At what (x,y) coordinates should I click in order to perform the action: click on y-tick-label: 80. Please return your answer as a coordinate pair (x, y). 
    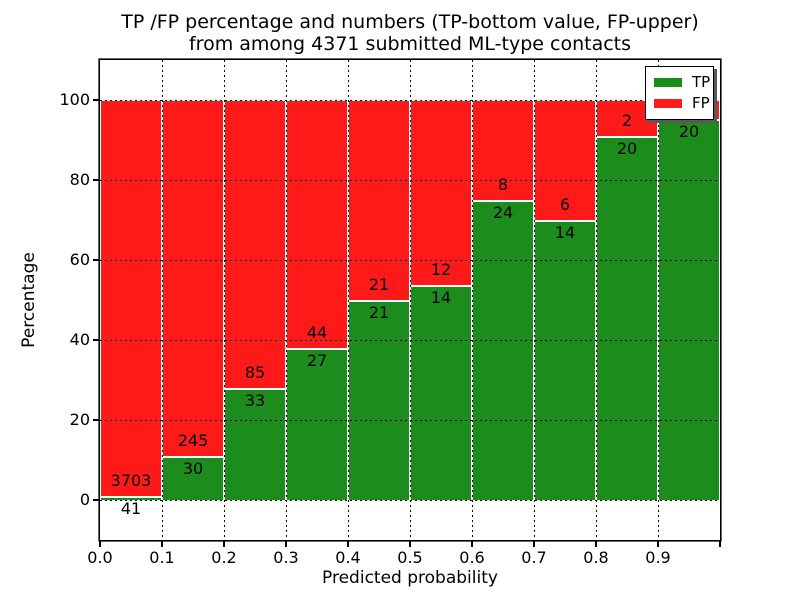
    Looking at the image, I should click on (79, 179).